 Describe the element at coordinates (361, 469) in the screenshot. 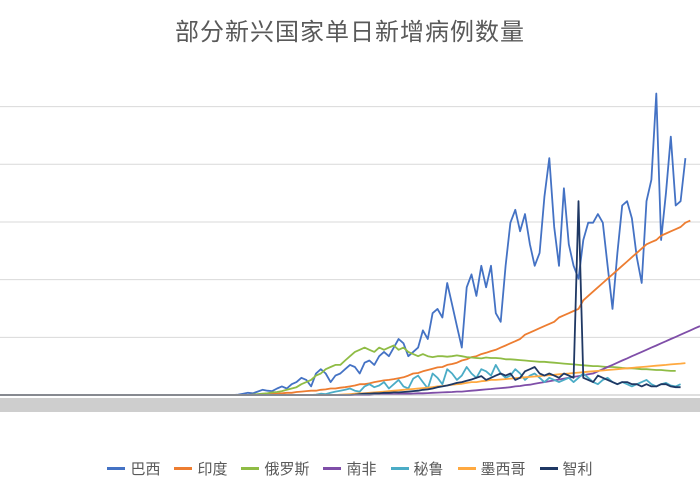

I see `legend-label: 南非` at that location.